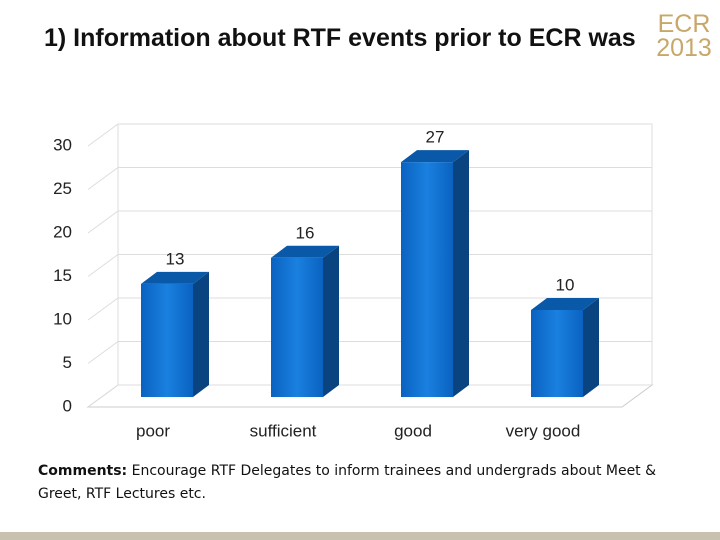 The height and width of the screenshot is (540, 720). I want to click on y-tick-label: 0, so click(67, 405).